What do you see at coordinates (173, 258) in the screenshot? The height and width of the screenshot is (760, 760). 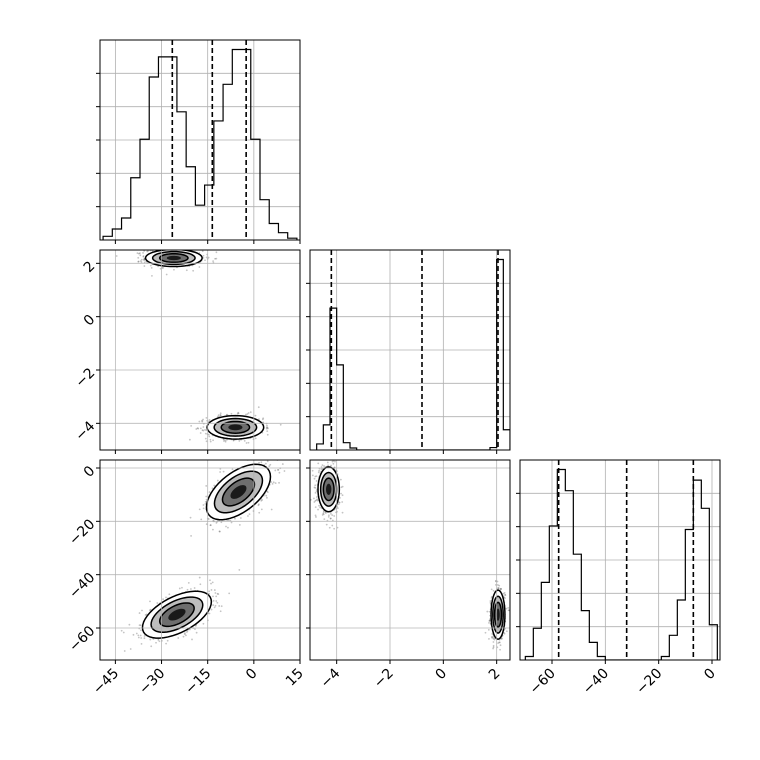 I see `density-contour` at bounding box center [173, 258].